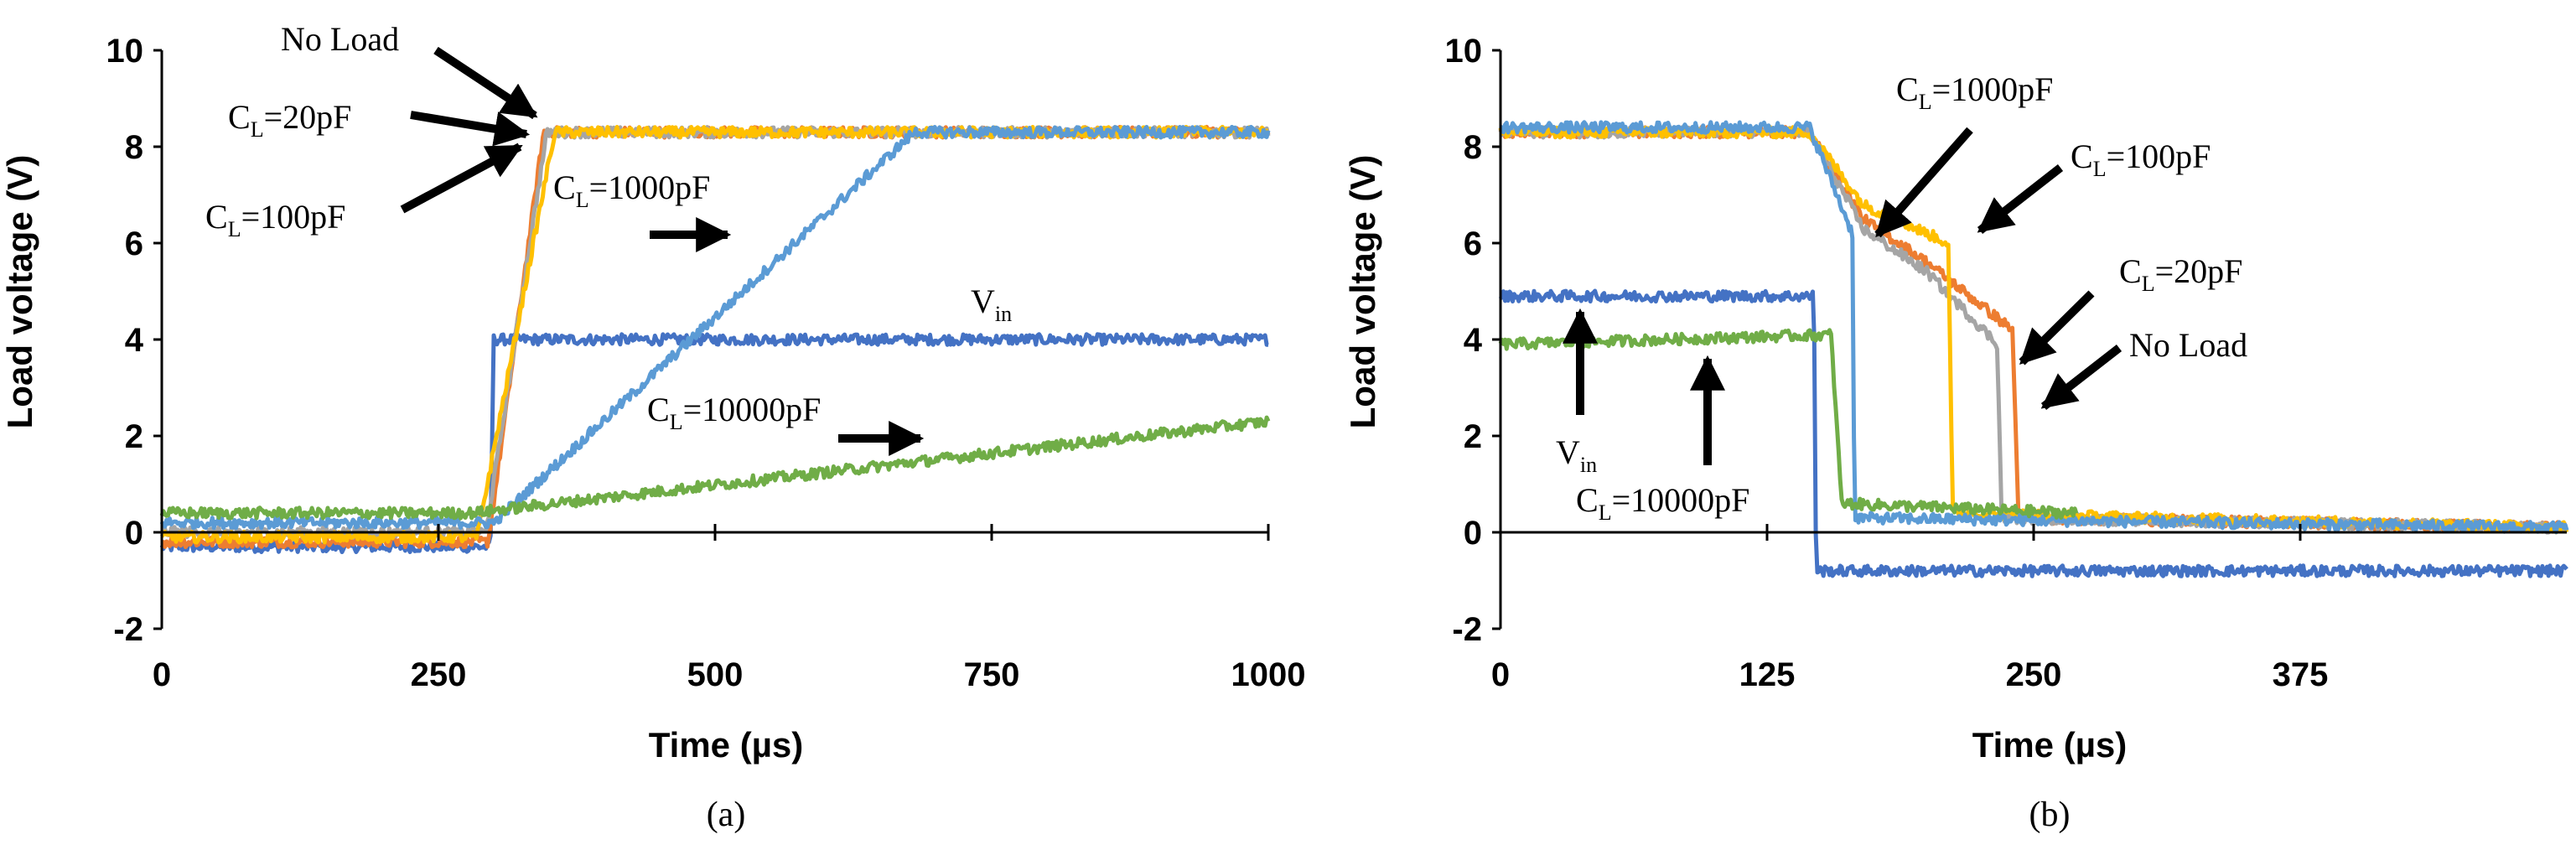  Describe the element at coordinates (726, 815) in the screenshot. I see `panel-label: (a)` at that location.